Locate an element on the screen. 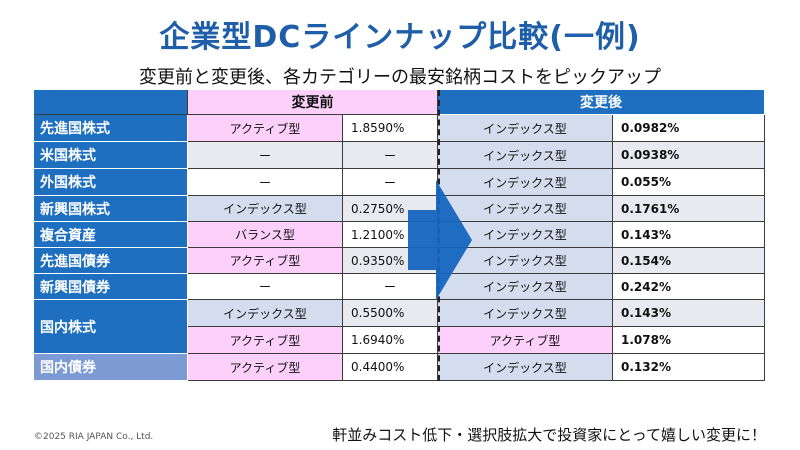 This screenshot has width=800, height=450. before-cost-cell: 0.5500% is located at coordinates (390, 313).